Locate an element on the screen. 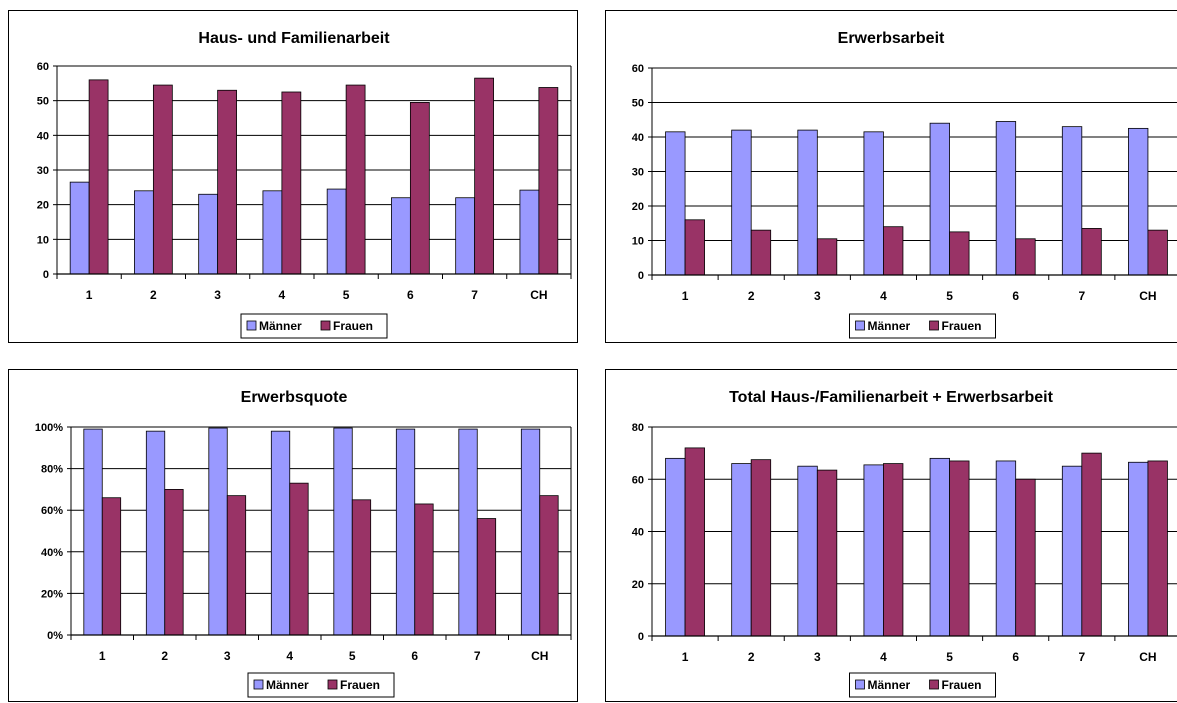  x-tick-label: 1 is located at coordinates (685, 657).